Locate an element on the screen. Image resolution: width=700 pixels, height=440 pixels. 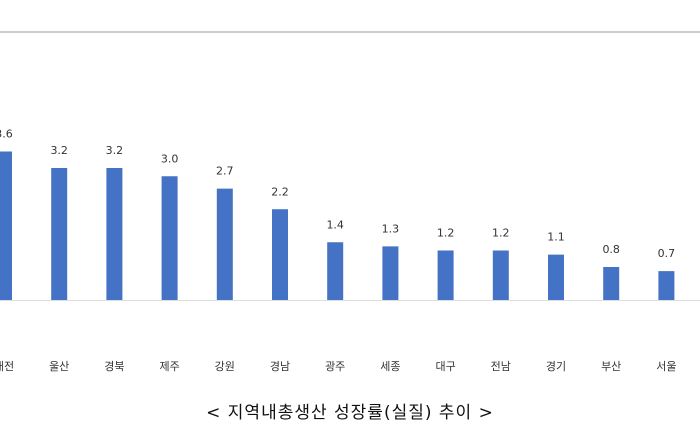
chart-caption: < 지역내총생산 성장률(실질) 추이 > is located at coordinates (350, 413).